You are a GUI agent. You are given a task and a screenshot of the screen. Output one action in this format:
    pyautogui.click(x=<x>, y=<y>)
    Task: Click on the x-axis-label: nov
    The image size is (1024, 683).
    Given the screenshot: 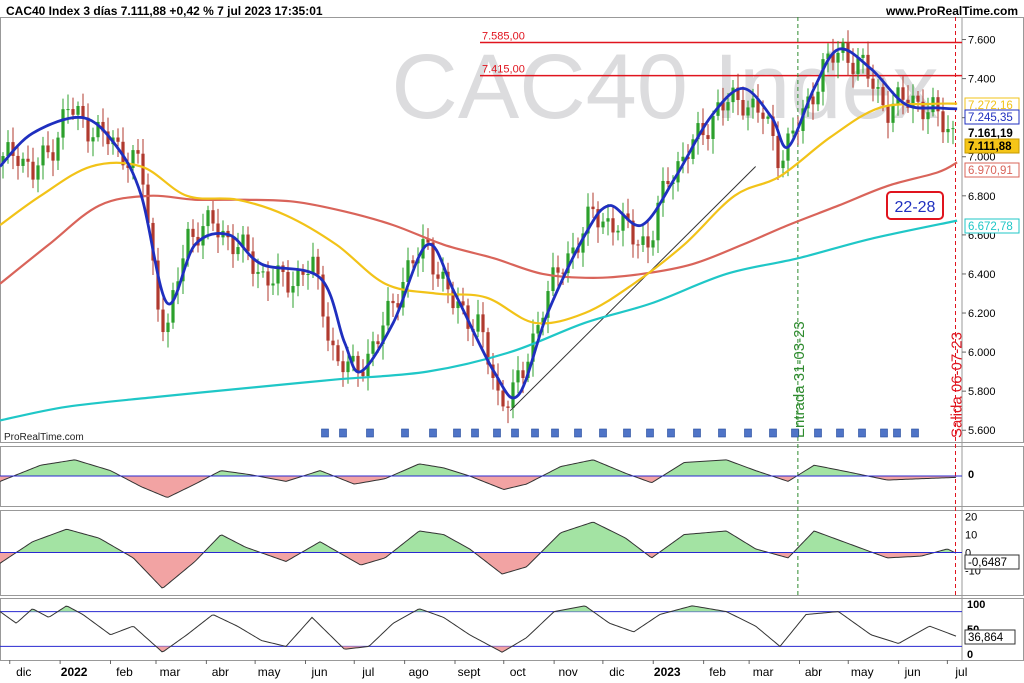 What is the action you would take?
    pyautogui.click(x=567, y=672)
    